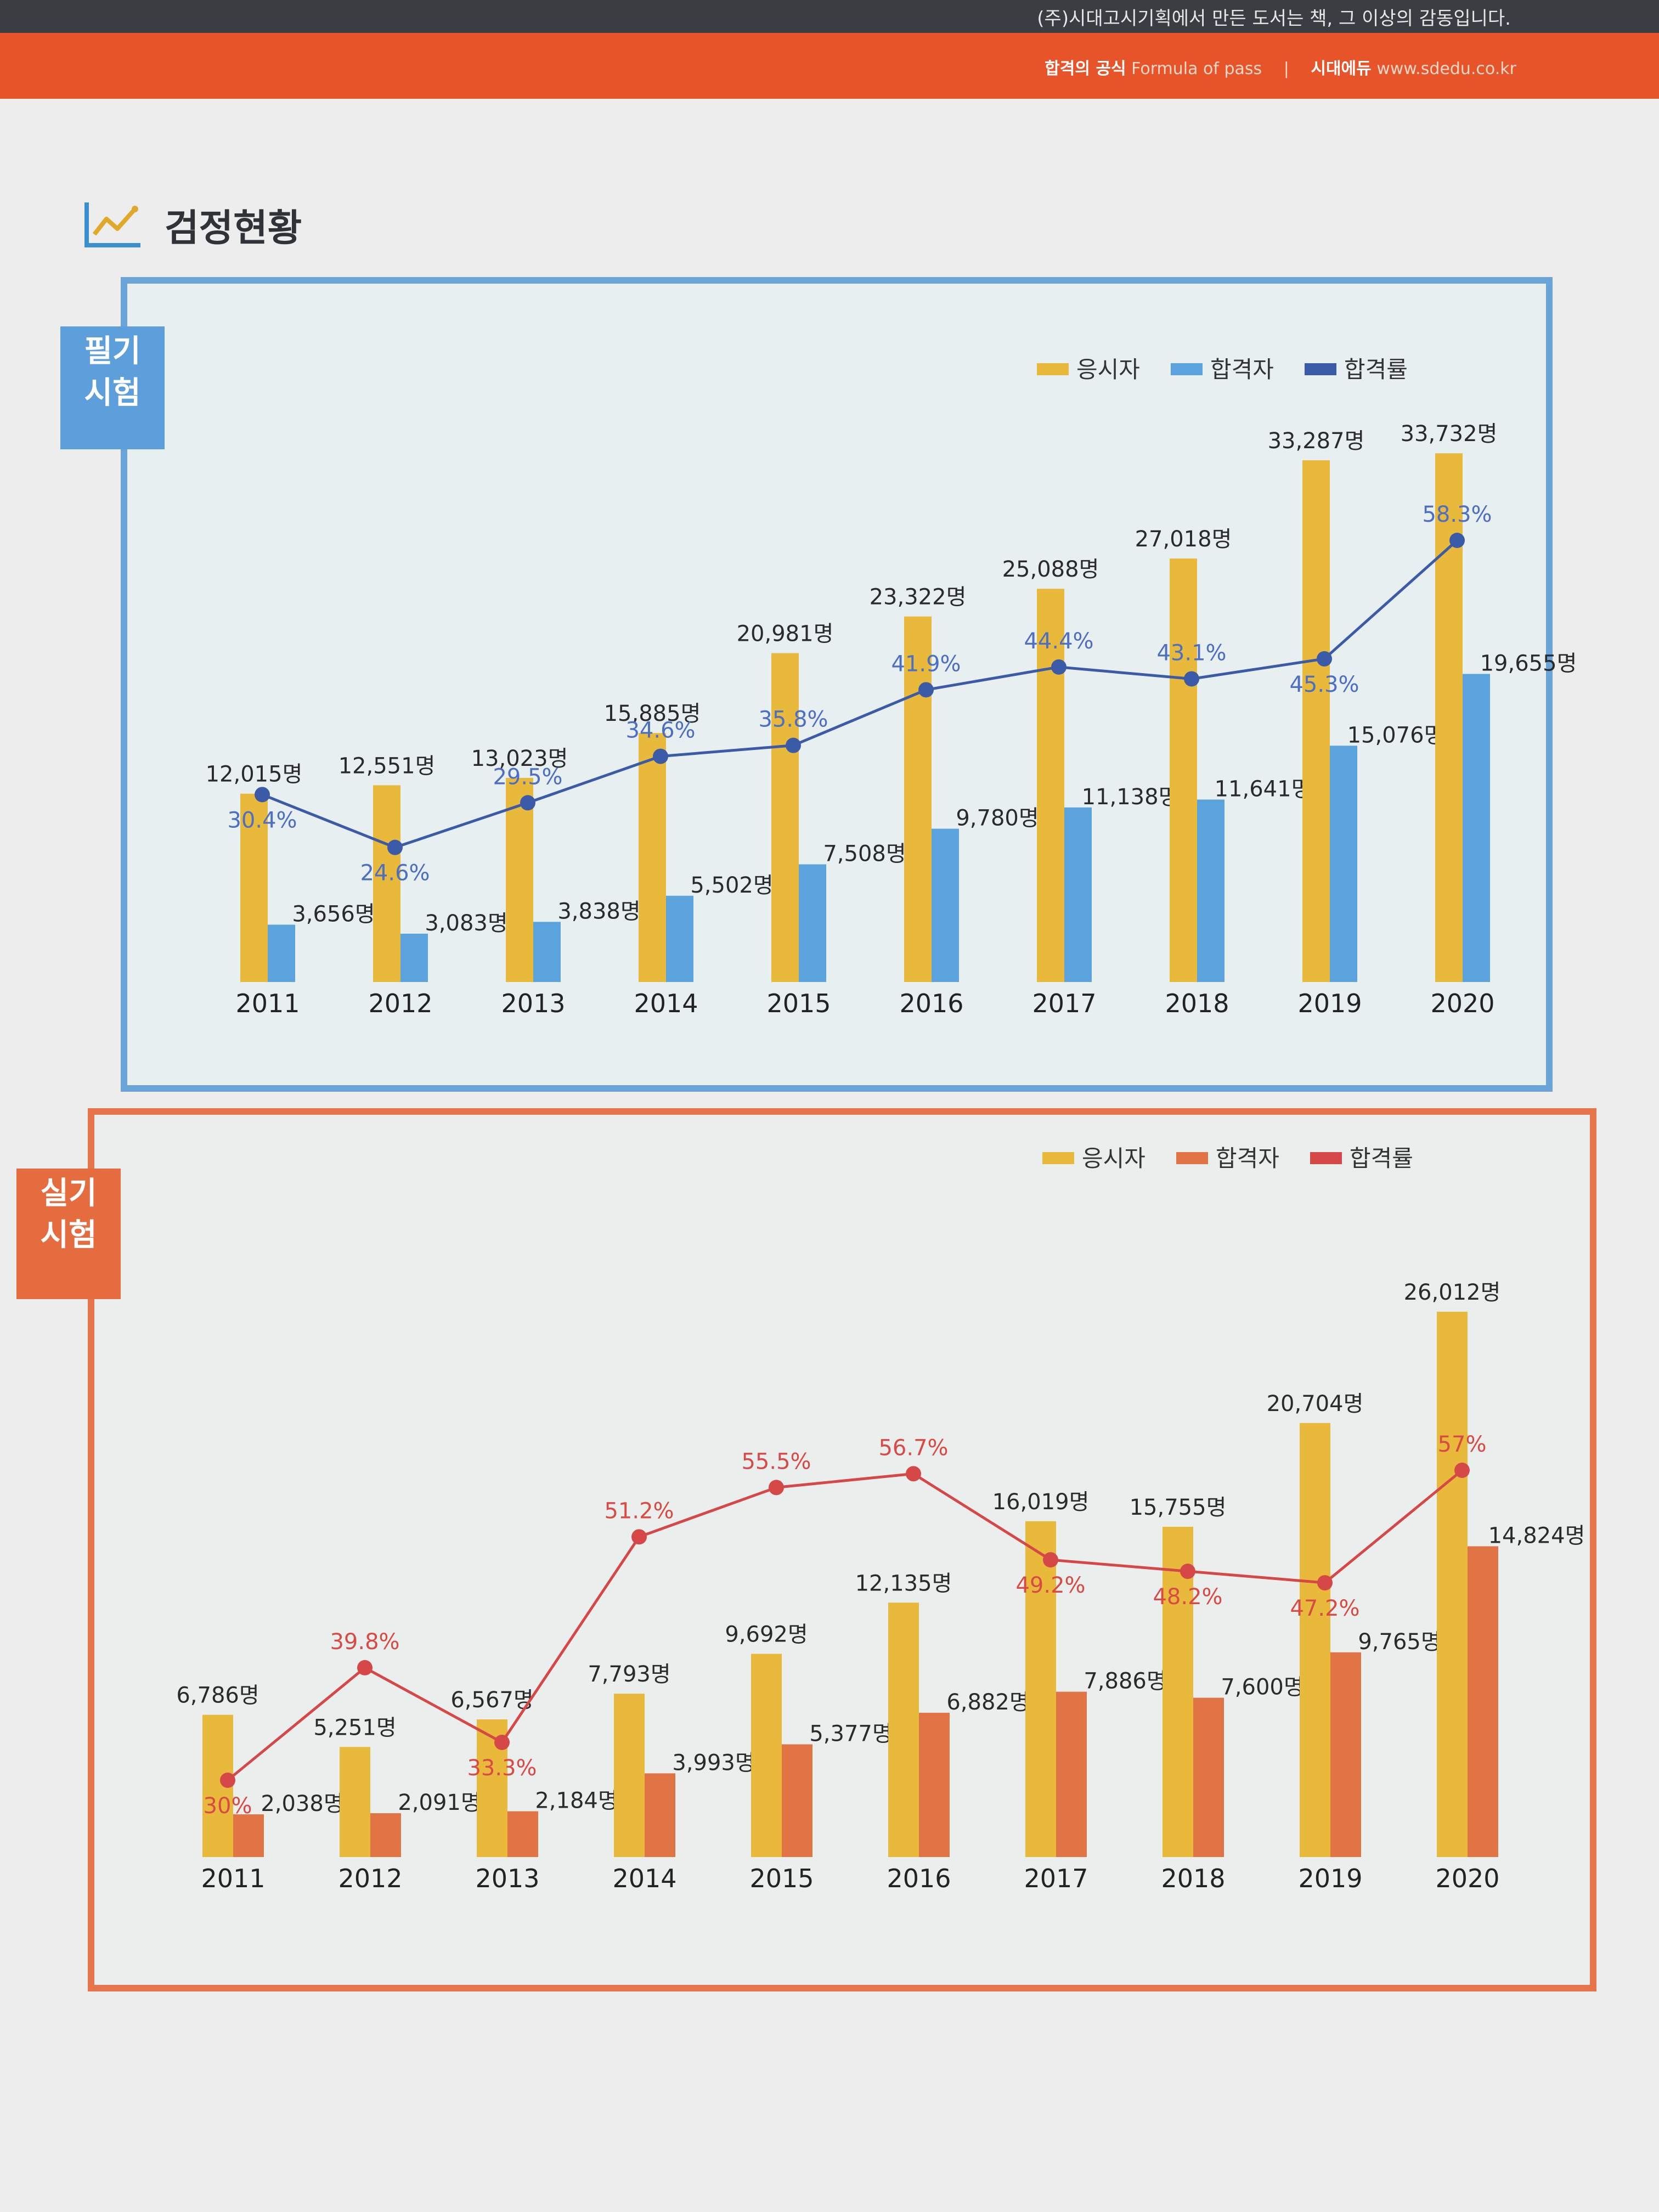 The width and height of the screenshot is (1659, 2212). What do you see at coordinates (860, 694) in the screenshot?
I see `rate-line` at bounding box center [860, 694].